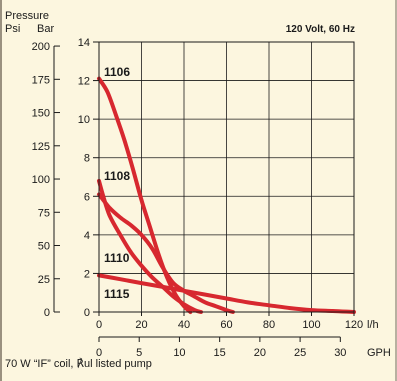  Describe the element at coordinates (379, 353) in the screenshot. I see `gph-unit-label: GPH` at that location.